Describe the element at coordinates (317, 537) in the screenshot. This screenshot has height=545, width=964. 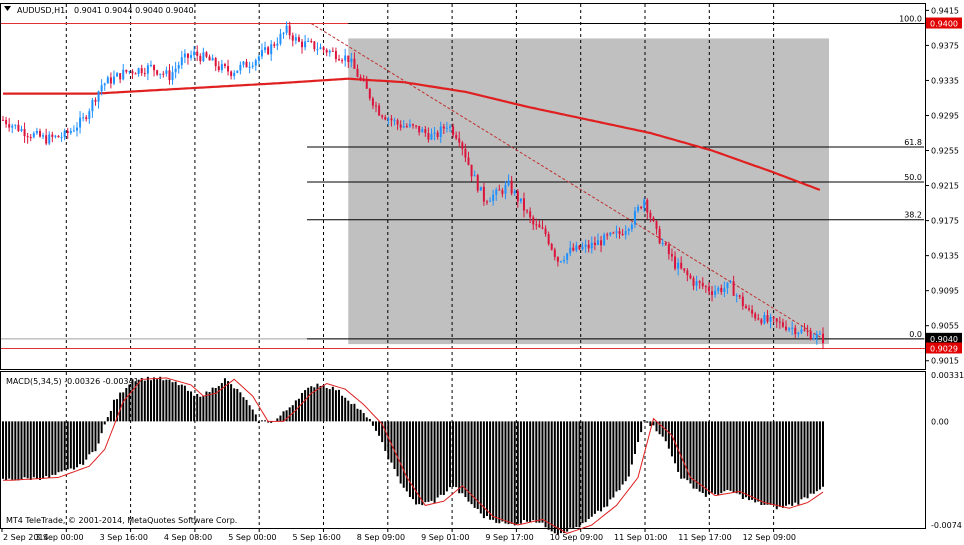
I see `time-tick-label: 5 Sep 16:00` at that location.